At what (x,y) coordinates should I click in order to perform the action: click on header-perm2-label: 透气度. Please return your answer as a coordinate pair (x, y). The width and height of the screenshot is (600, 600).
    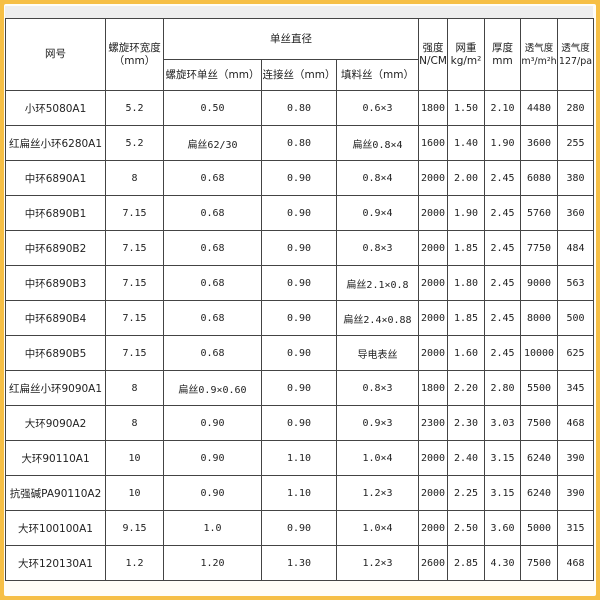
    Looking at the image, I should click on (575, 48).